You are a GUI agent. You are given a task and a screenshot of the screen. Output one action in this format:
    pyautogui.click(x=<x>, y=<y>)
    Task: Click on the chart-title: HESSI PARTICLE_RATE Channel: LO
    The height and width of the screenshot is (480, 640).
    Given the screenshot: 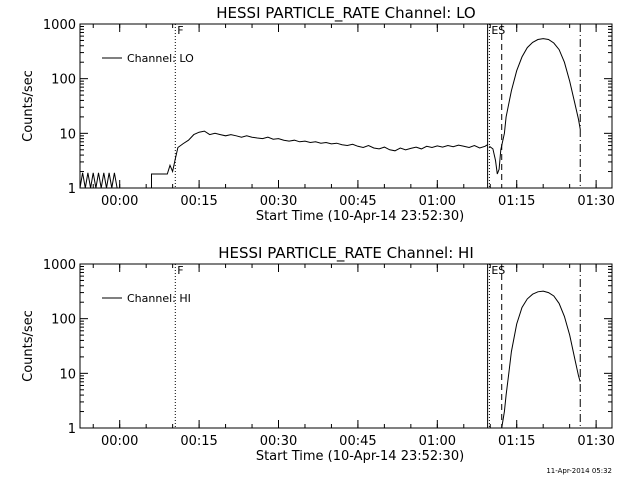 What is the action you would take?
    pyautogui.click(x=345, y=13)
    